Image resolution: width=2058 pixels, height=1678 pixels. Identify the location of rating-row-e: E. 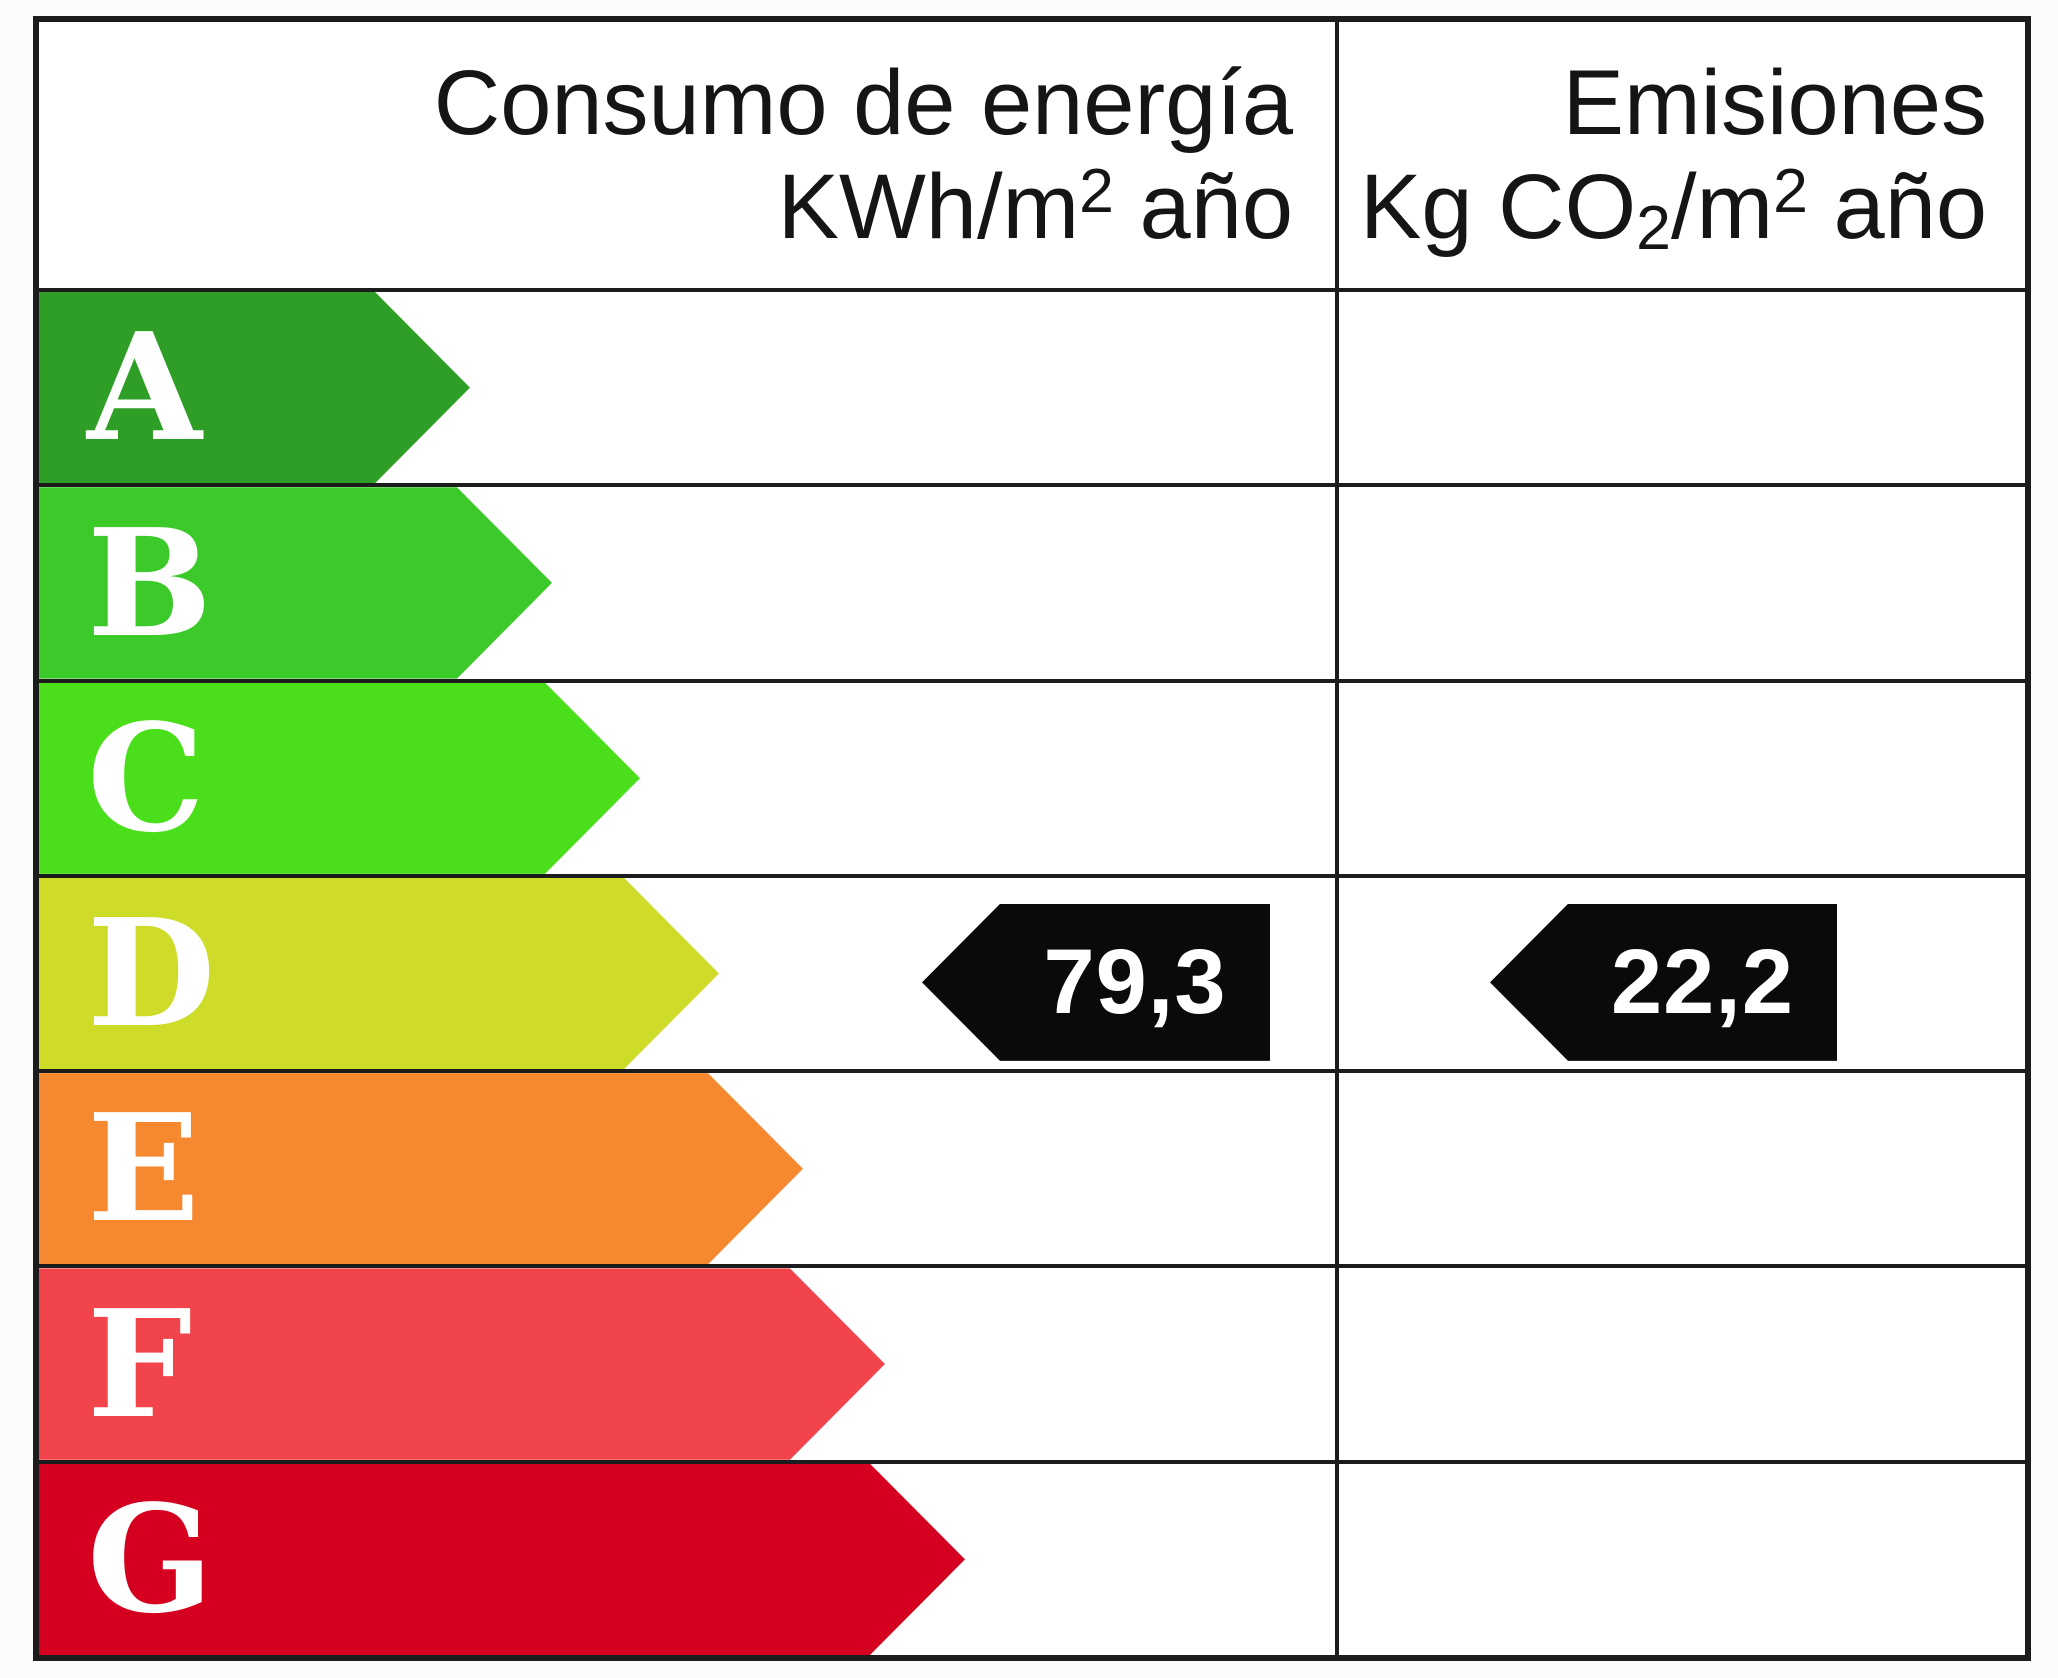
(1032, 1167).